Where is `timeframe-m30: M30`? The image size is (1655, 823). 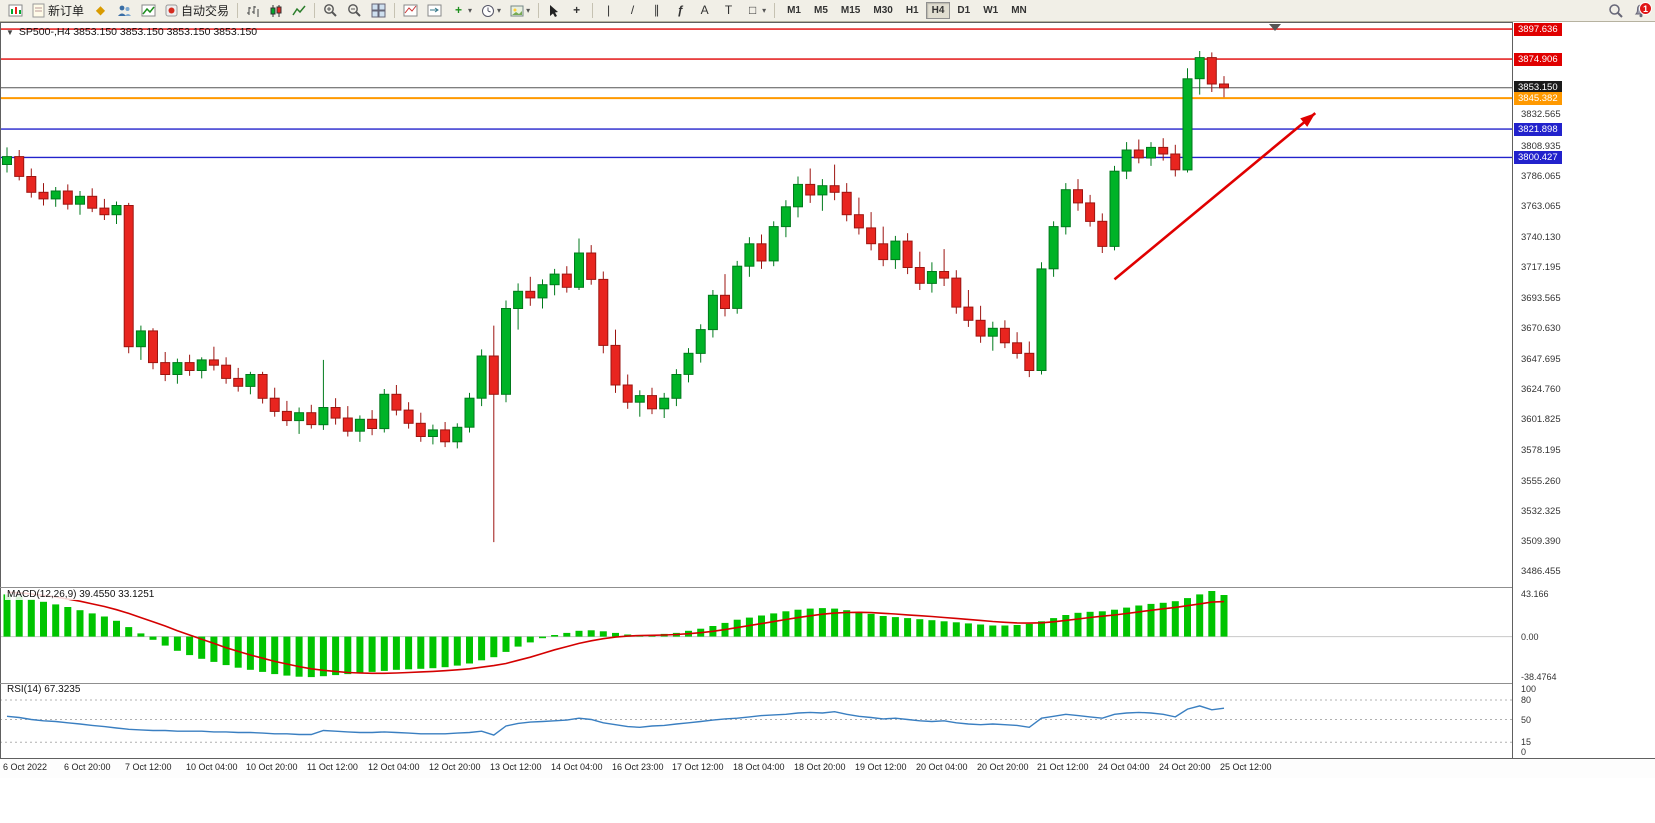
timeframe-m30: M30 is located at coordinates (883, 10).